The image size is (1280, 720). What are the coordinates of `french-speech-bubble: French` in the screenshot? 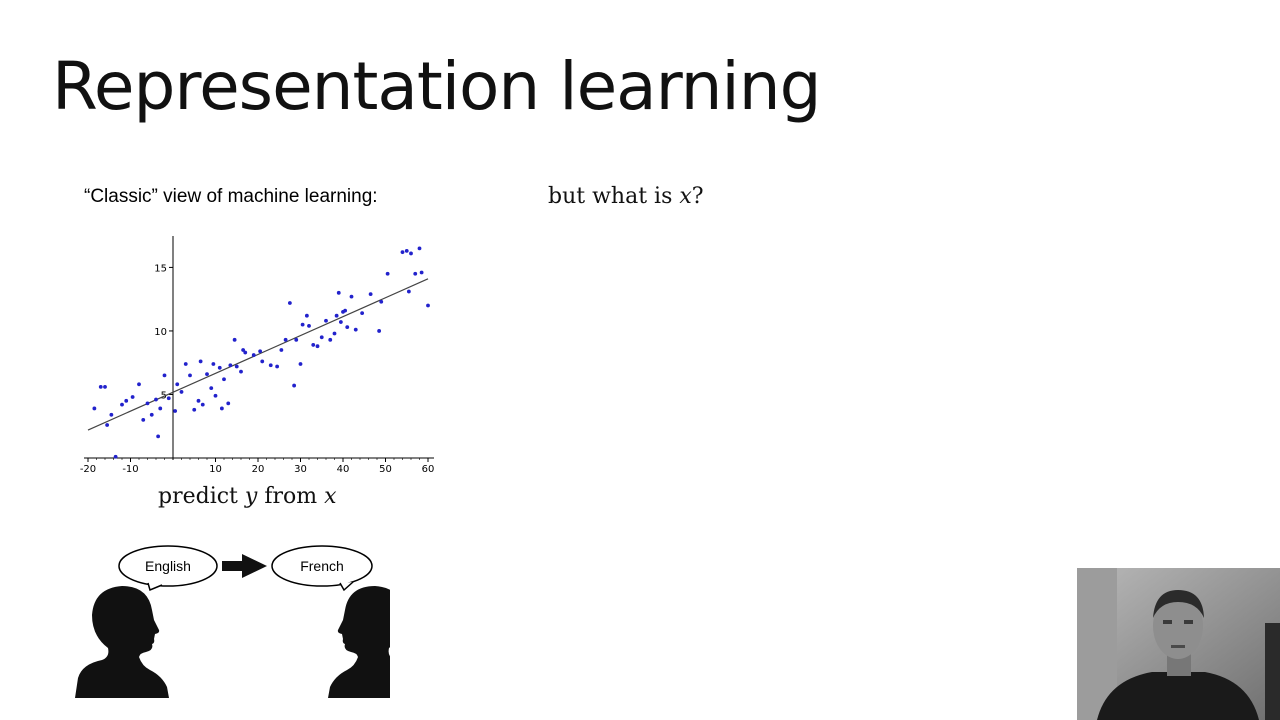 It's located at (322, 568).